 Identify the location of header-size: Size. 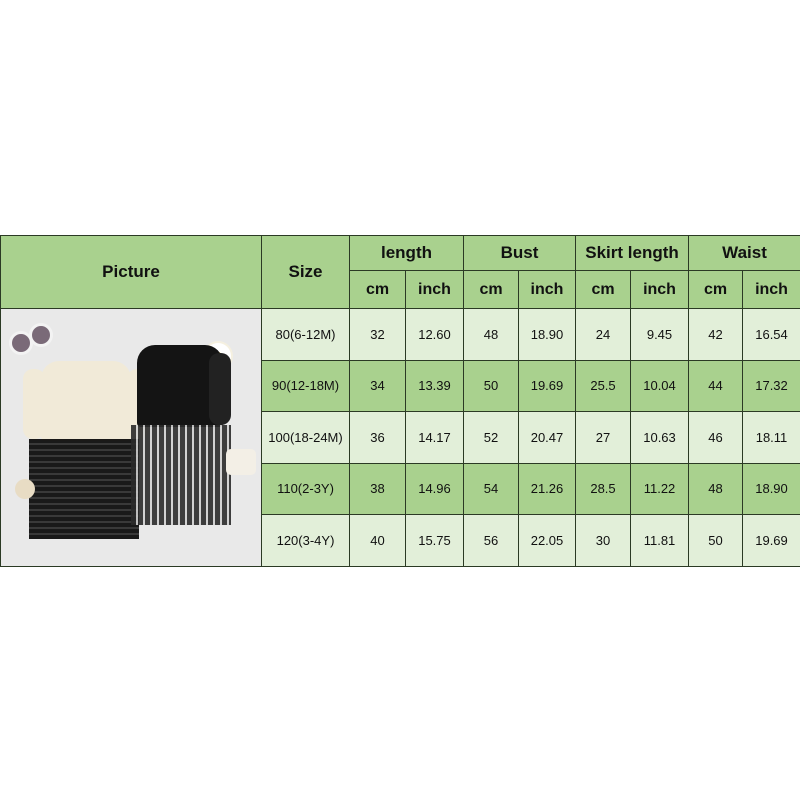
(305, 272).